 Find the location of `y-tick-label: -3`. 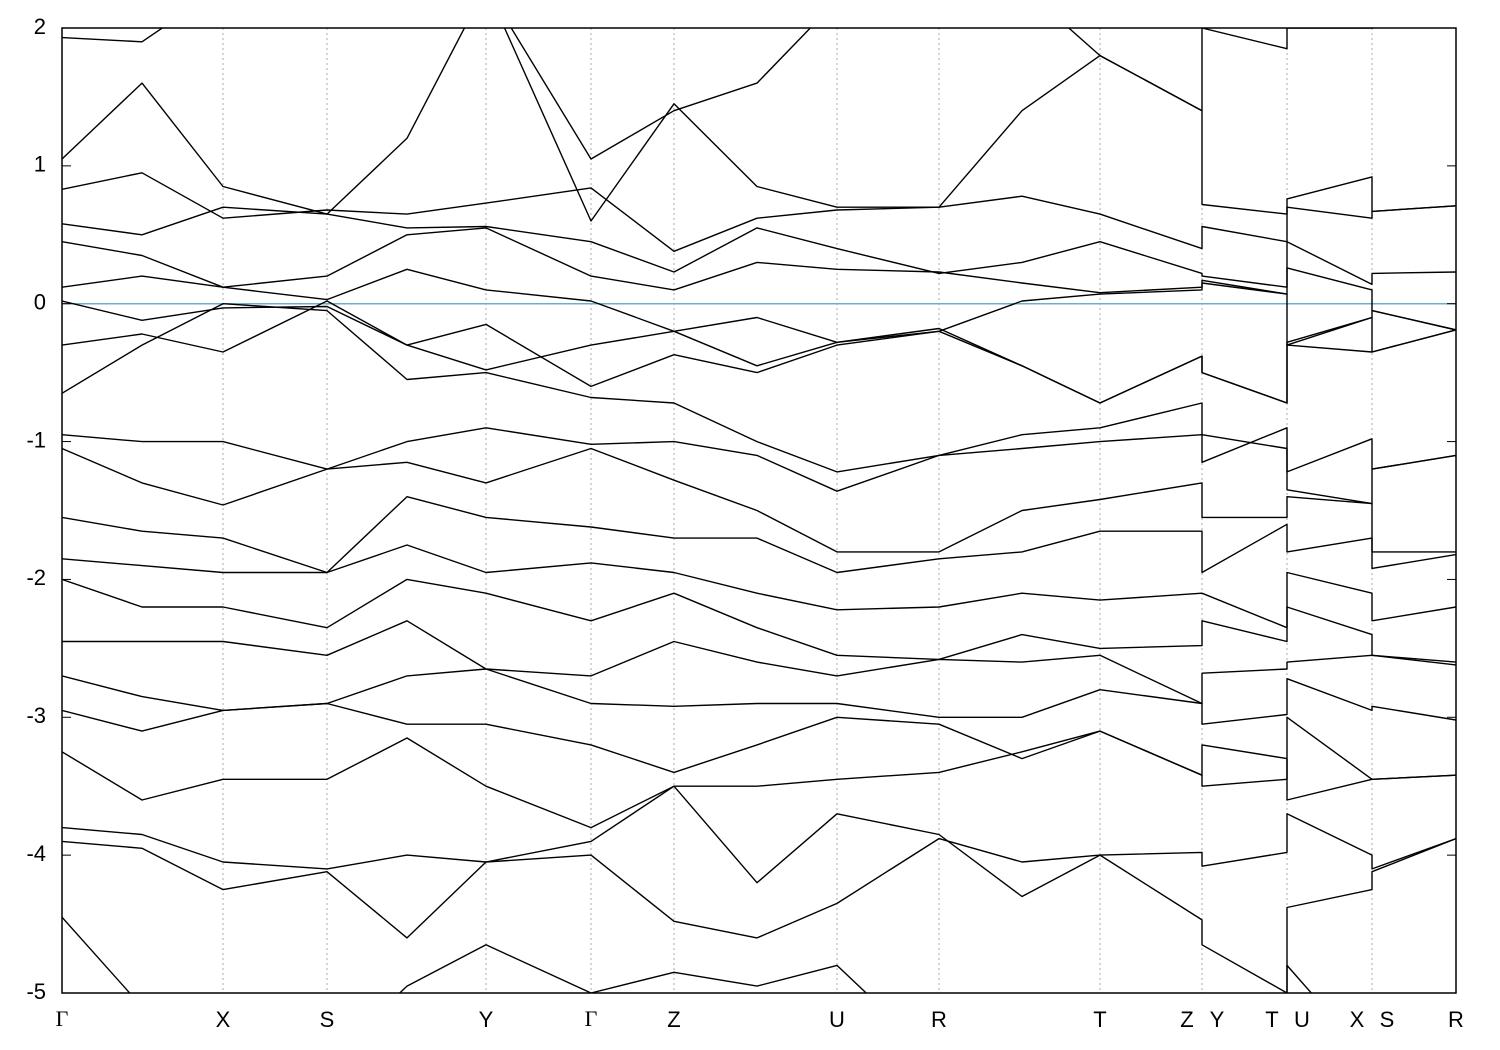

y-tick-label: -3 is located at coordinates (36, 715).